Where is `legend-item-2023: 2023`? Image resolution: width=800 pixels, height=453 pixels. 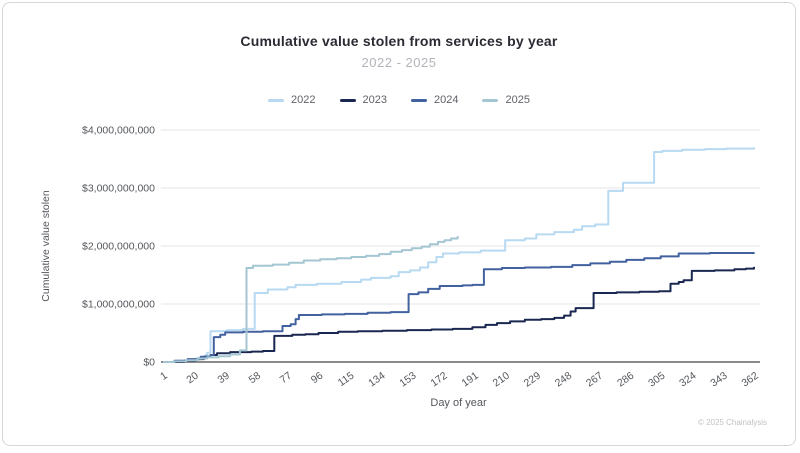 legend-item-2023: 2023 is located at coordinates (363, 100).